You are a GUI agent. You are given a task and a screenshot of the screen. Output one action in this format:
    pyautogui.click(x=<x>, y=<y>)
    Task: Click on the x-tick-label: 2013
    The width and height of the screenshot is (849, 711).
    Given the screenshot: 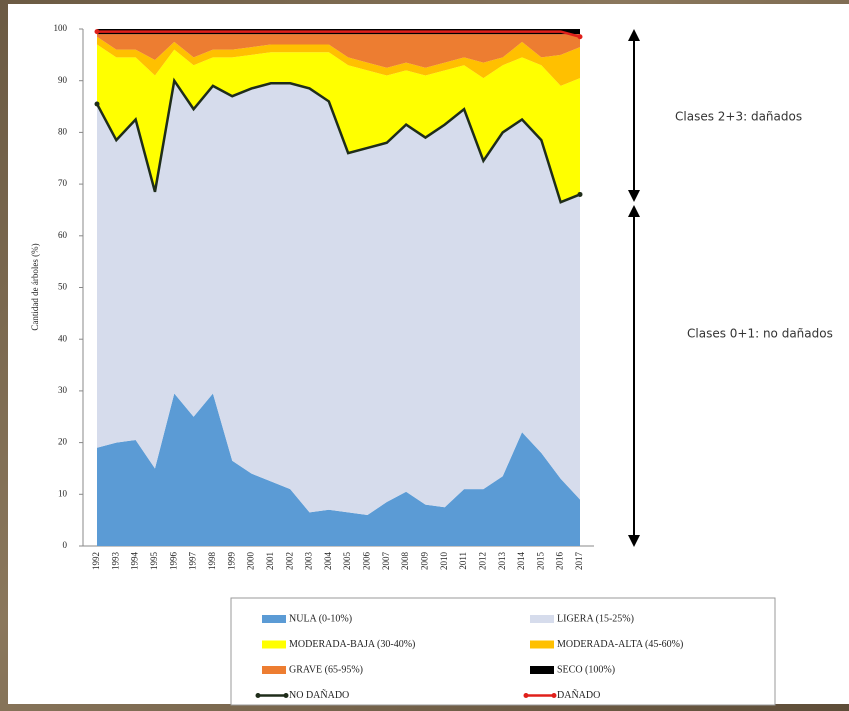 What is the action you would take?
    pyautogui.click(x=502, y=561)
    